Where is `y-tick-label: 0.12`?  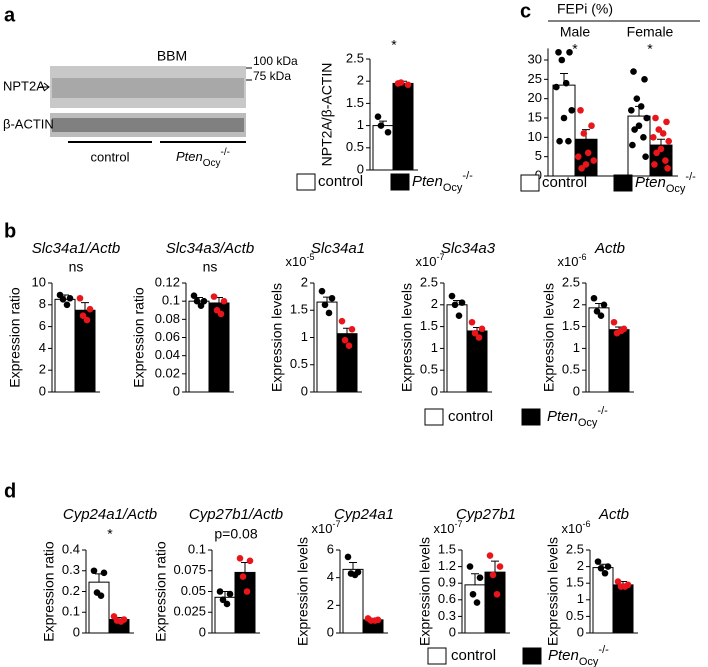 y-tick-label: 0.12 is located at coordinates (167, 281).